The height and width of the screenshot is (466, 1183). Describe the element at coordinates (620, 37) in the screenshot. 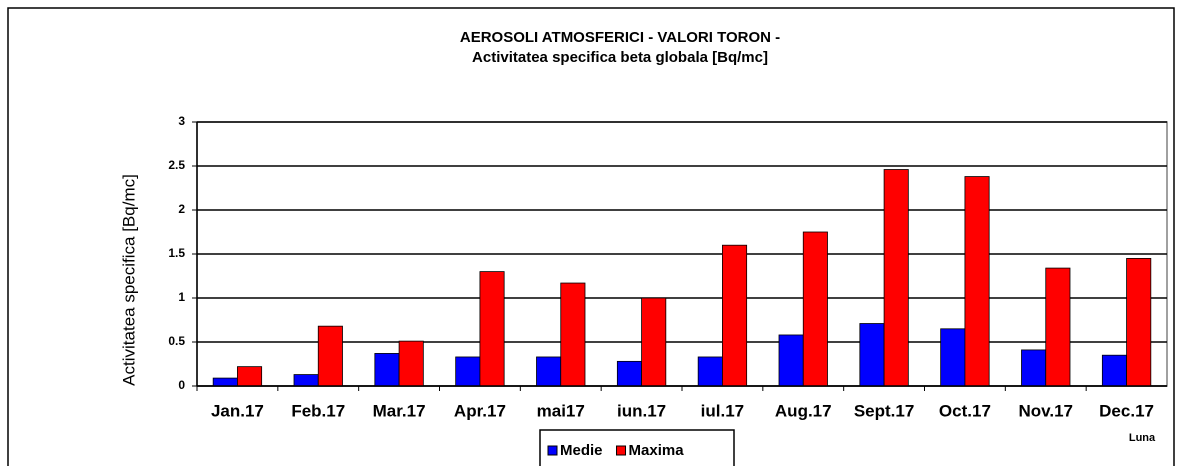

I see `chart-title: AEROSOLI ATMOSFERICI - VALORI TORON -` at that location.